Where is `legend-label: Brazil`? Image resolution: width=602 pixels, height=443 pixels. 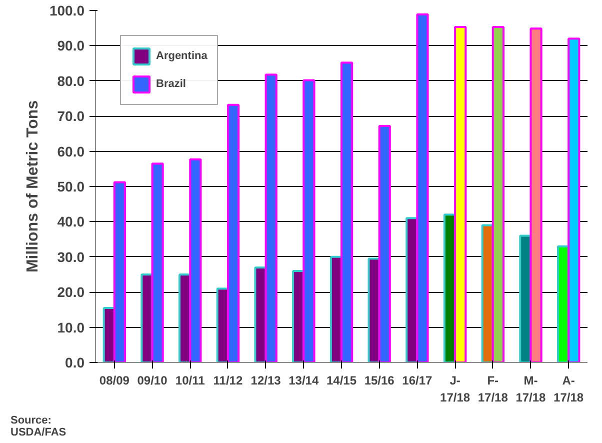 legend-label: Brazil is located at coordinates (171, 84).